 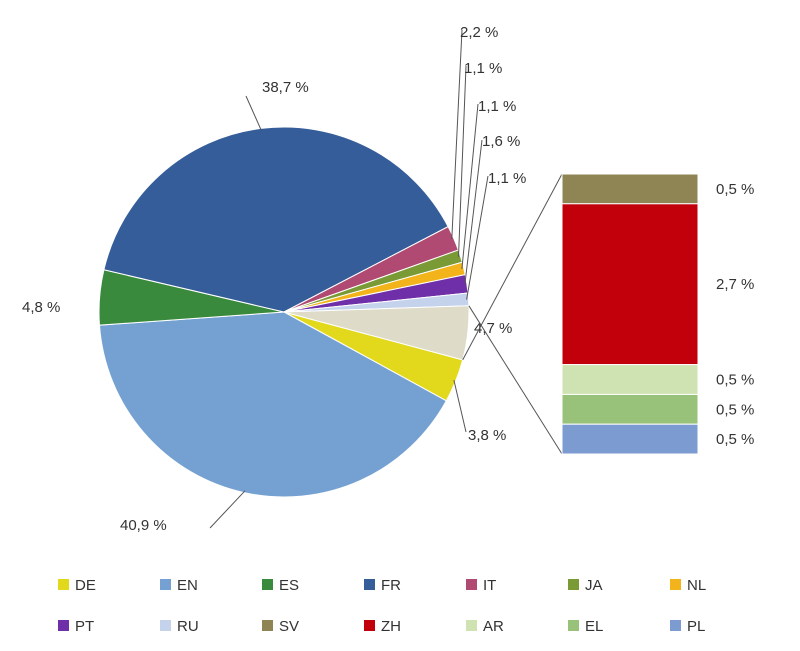 I want to click on legend-label-de: DE, so click(x=85, y=585).